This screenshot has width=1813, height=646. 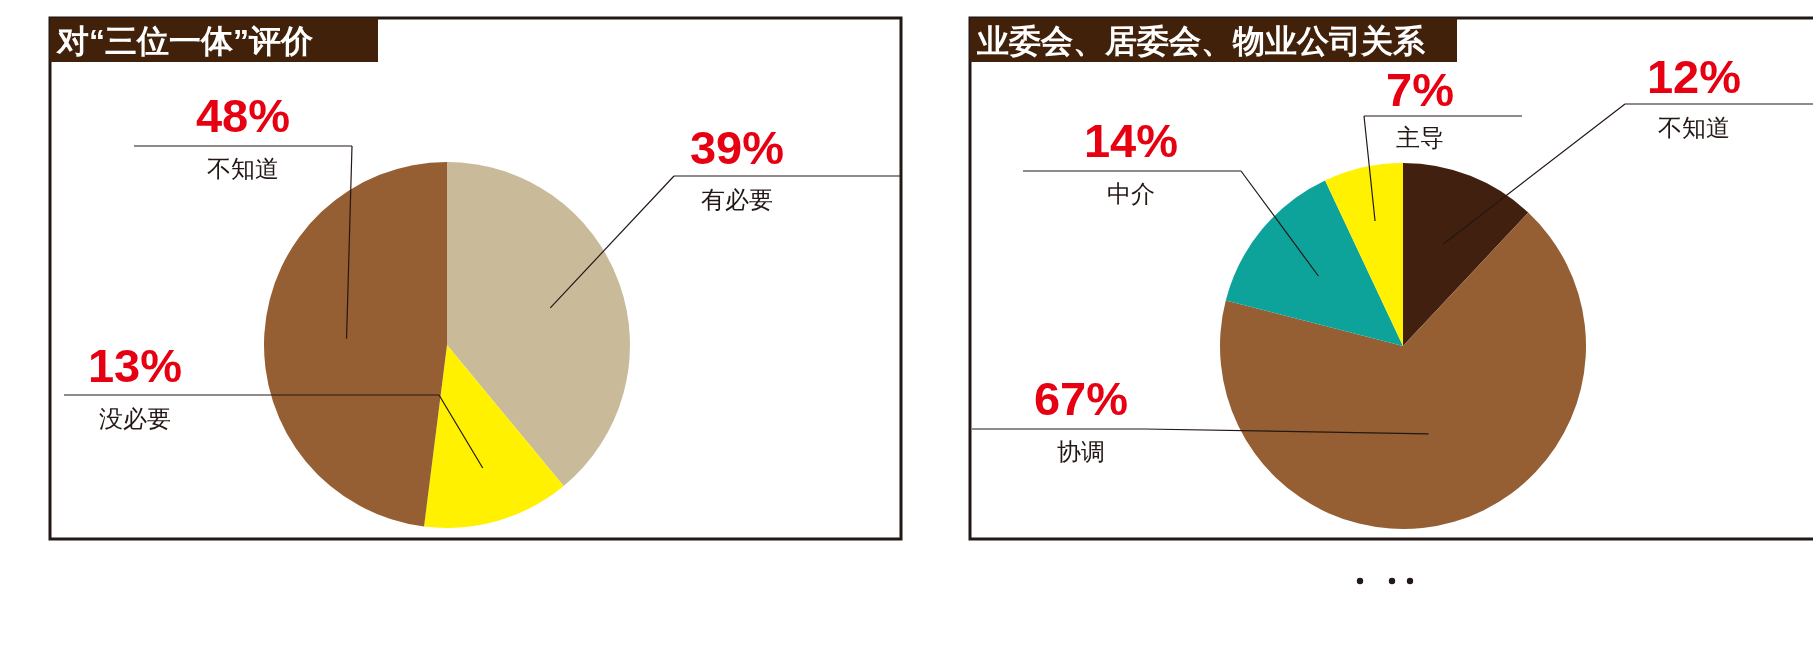 What do you see at coordinates (1201, 41) in the screenshot?
I see `title: 业委会、居委会、物业公司关系` at bounding box center [1201, 41].